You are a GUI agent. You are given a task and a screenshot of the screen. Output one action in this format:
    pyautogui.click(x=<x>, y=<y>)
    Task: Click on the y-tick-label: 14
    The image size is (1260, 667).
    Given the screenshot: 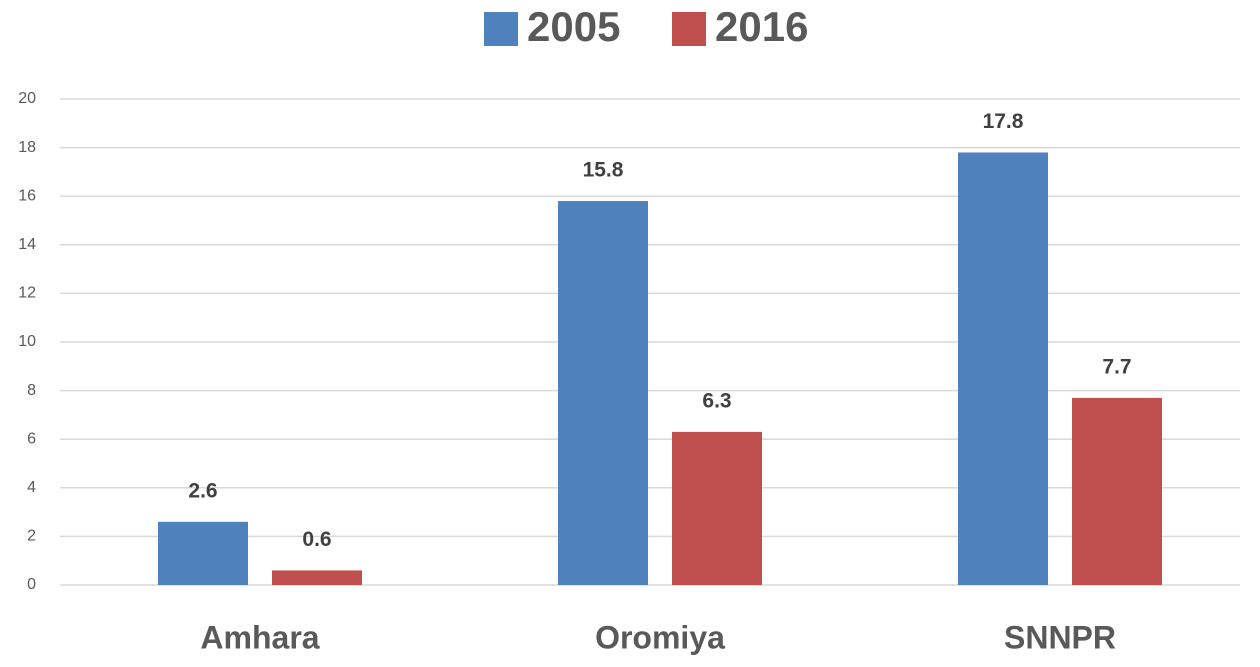 What is the action you would take?
    pyautogui.click(x=27, y=244)
    